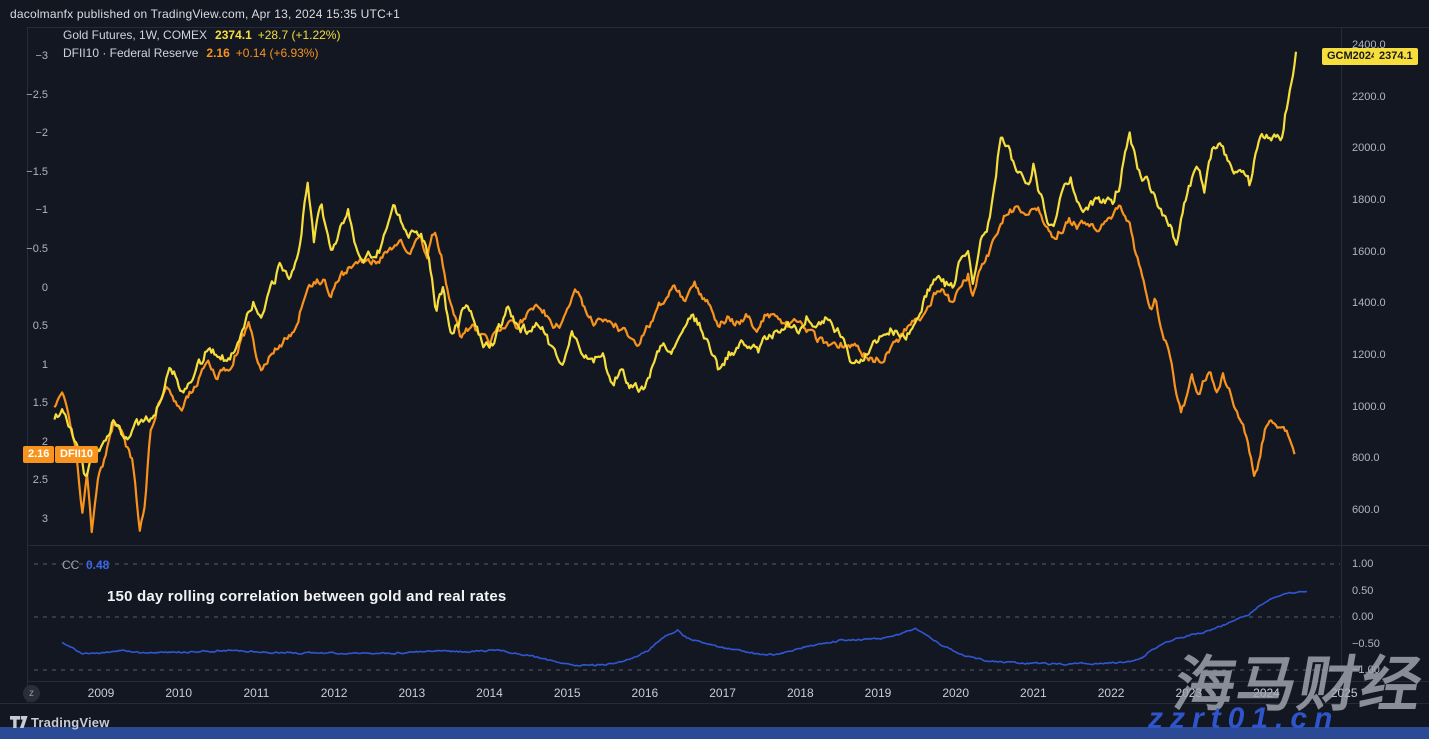 This screenshot has width=1429, height=739. Describe the element at coordinates (40, 480) in the screenshot. I see `left-scale-tick-label: 2.5` at that location.